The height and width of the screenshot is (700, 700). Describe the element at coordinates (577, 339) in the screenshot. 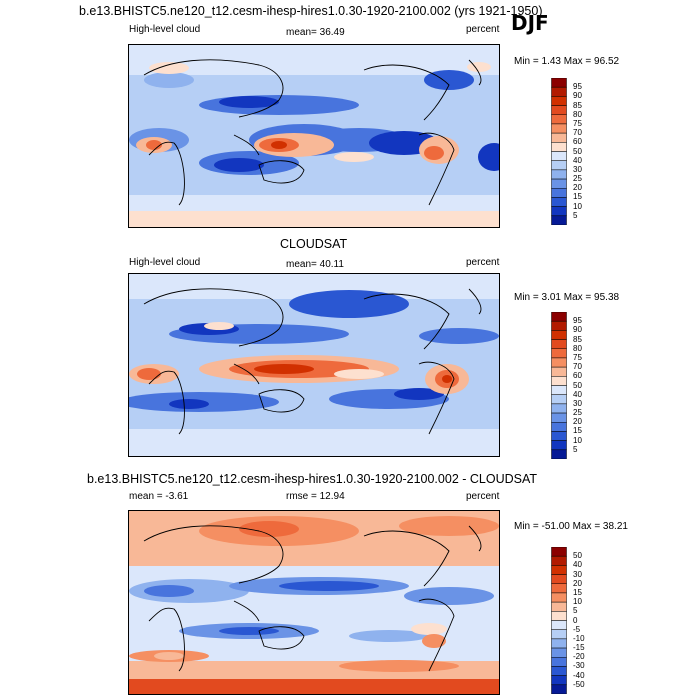

I see `colorbar-tick-label: 85` at that location.